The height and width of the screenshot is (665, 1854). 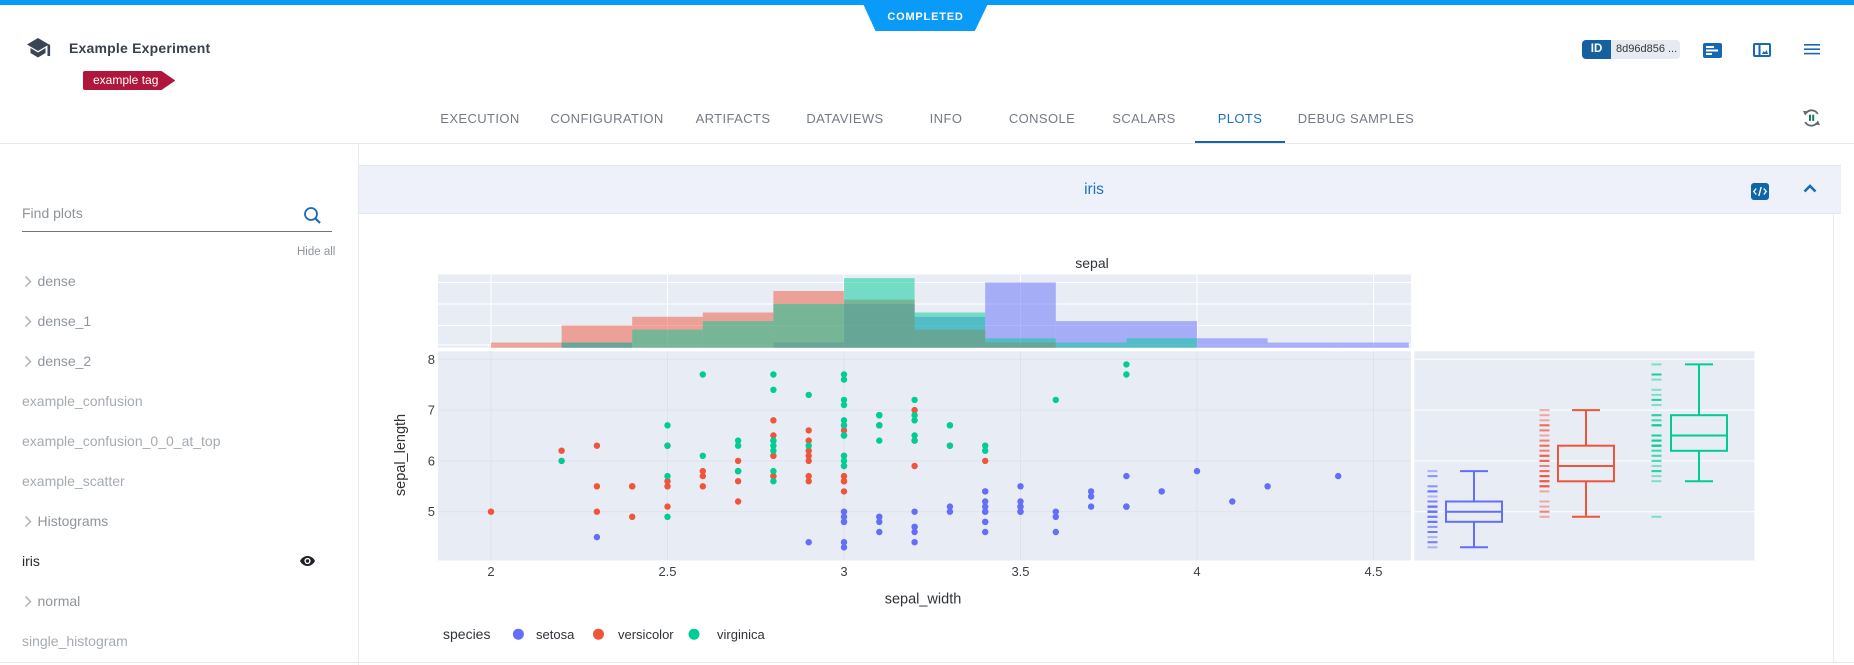 What do you see at coordinates (431, 410) in the screenshot?
I see `svg-text: 7` at bounding box center [431, 410].